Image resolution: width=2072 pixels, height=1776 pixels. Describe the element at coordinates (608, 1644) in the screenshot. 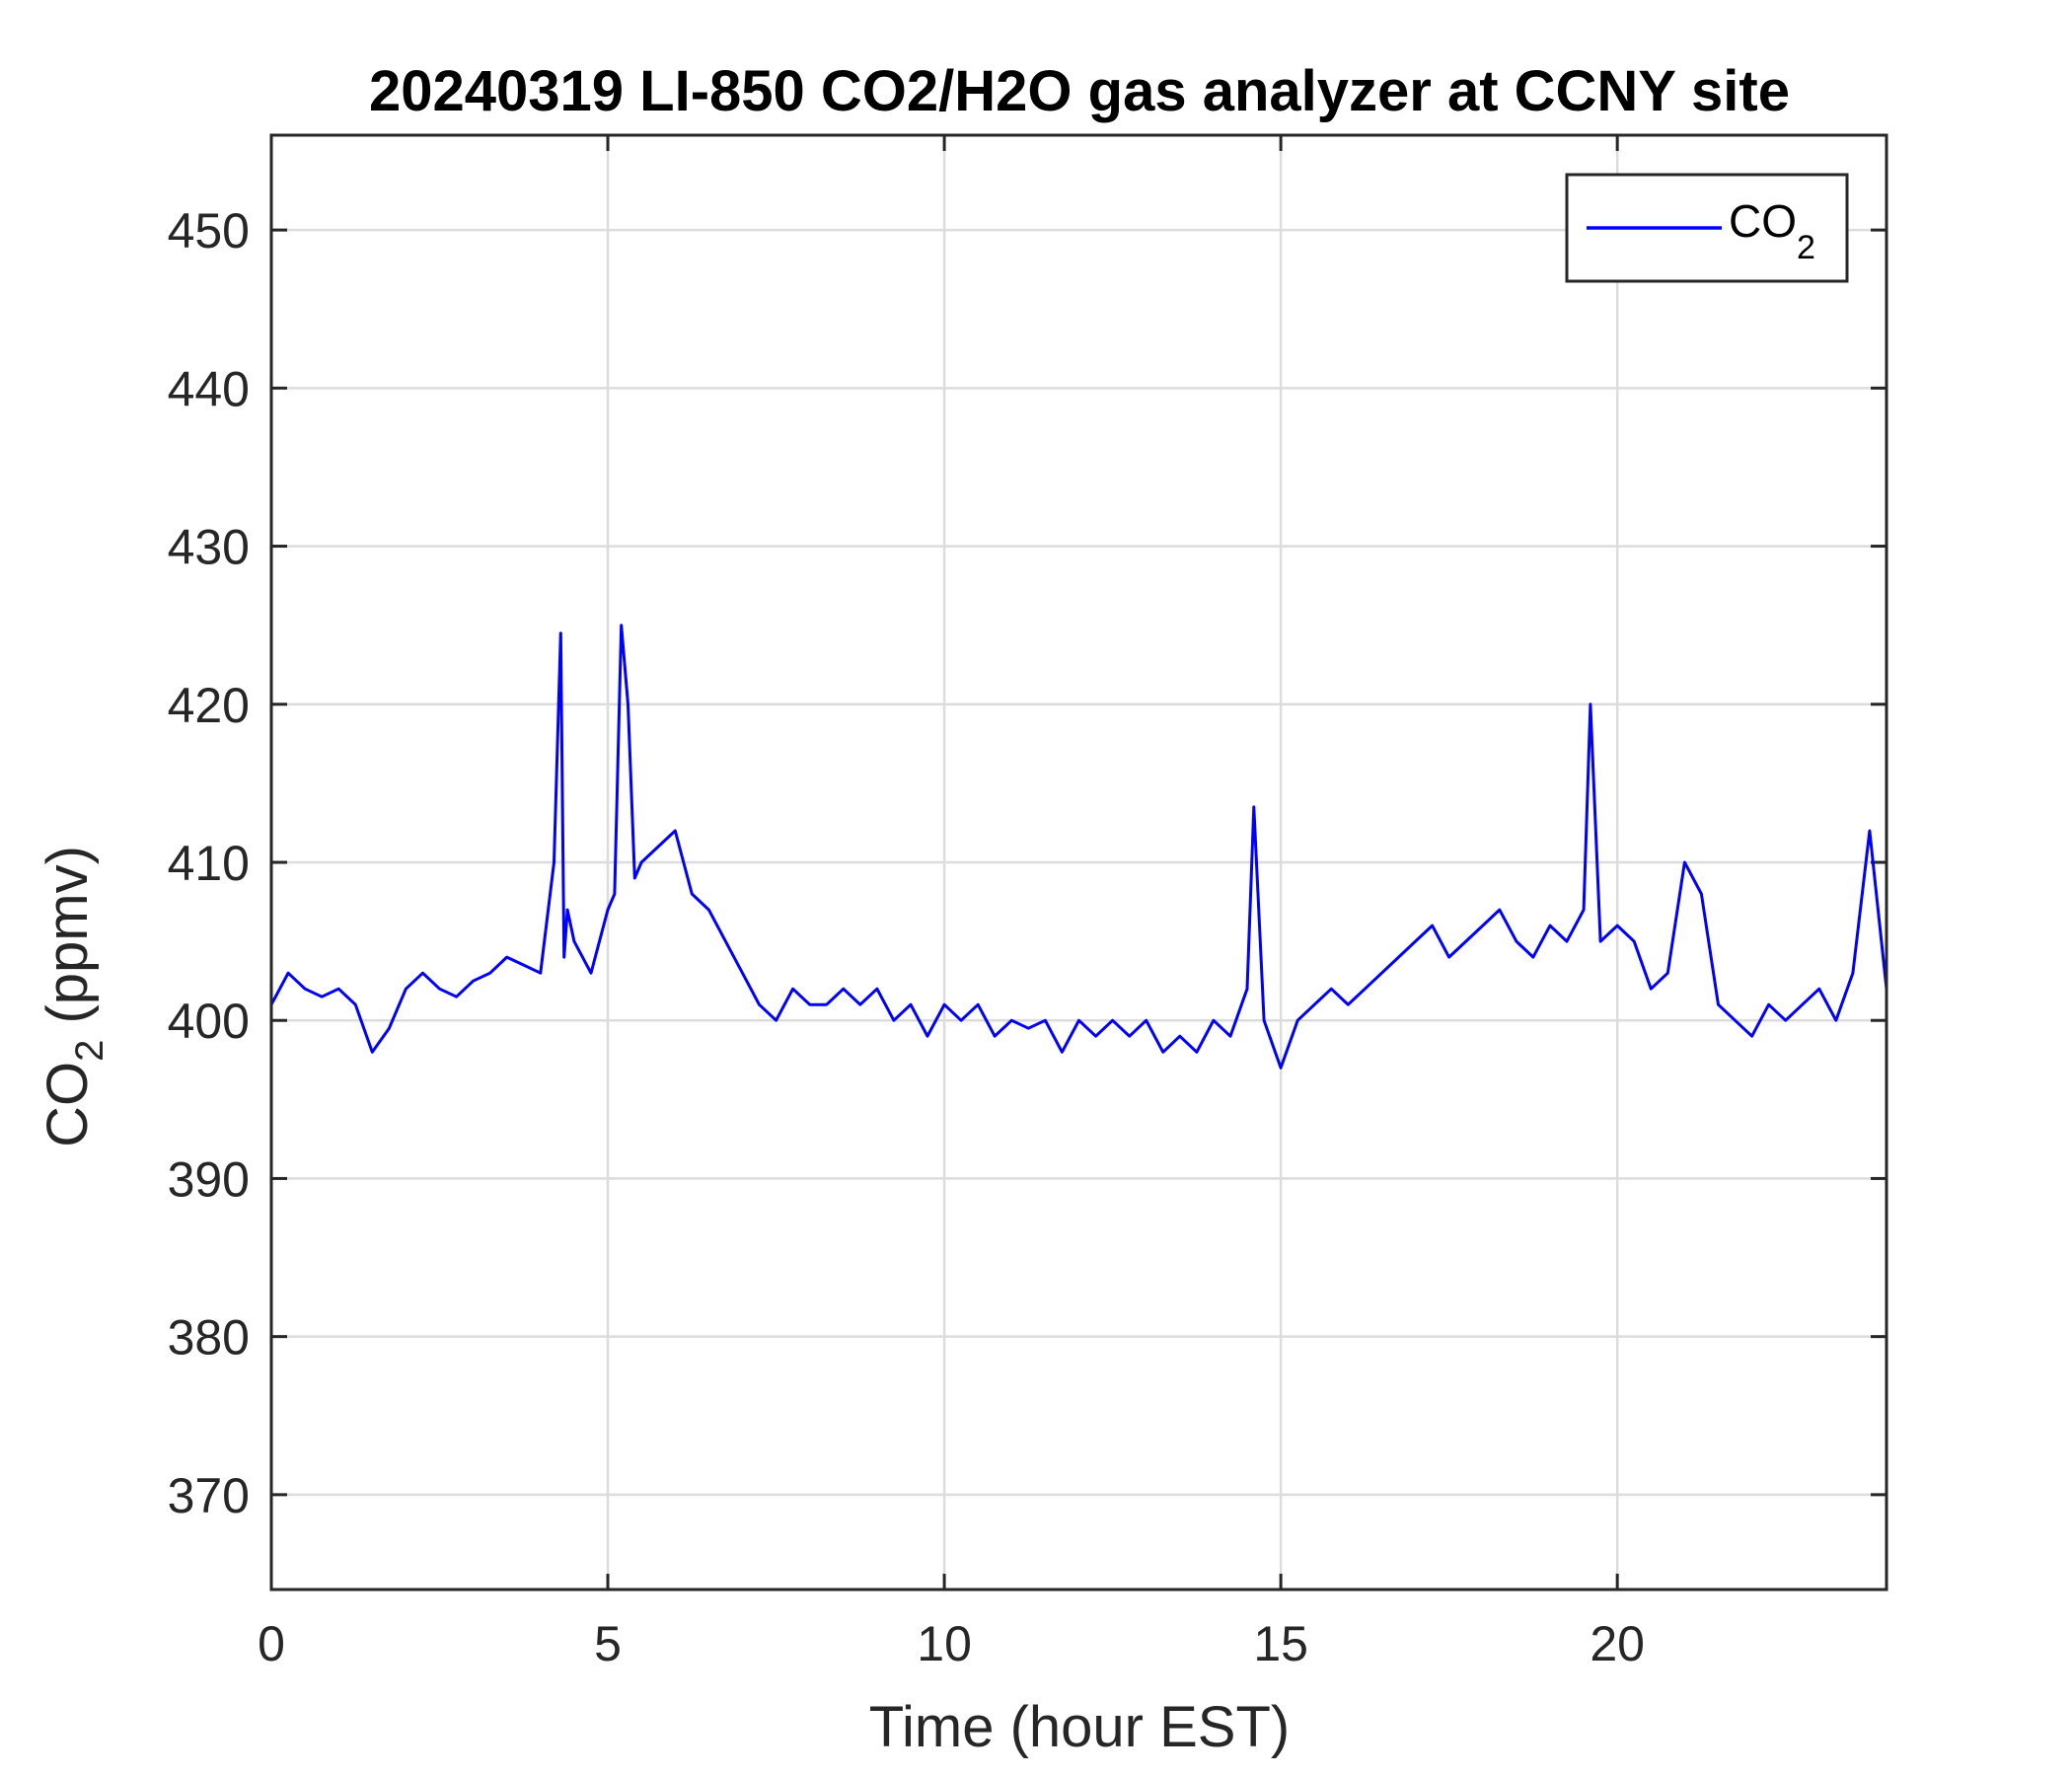

I see `x-tick-label: 5` at that location.